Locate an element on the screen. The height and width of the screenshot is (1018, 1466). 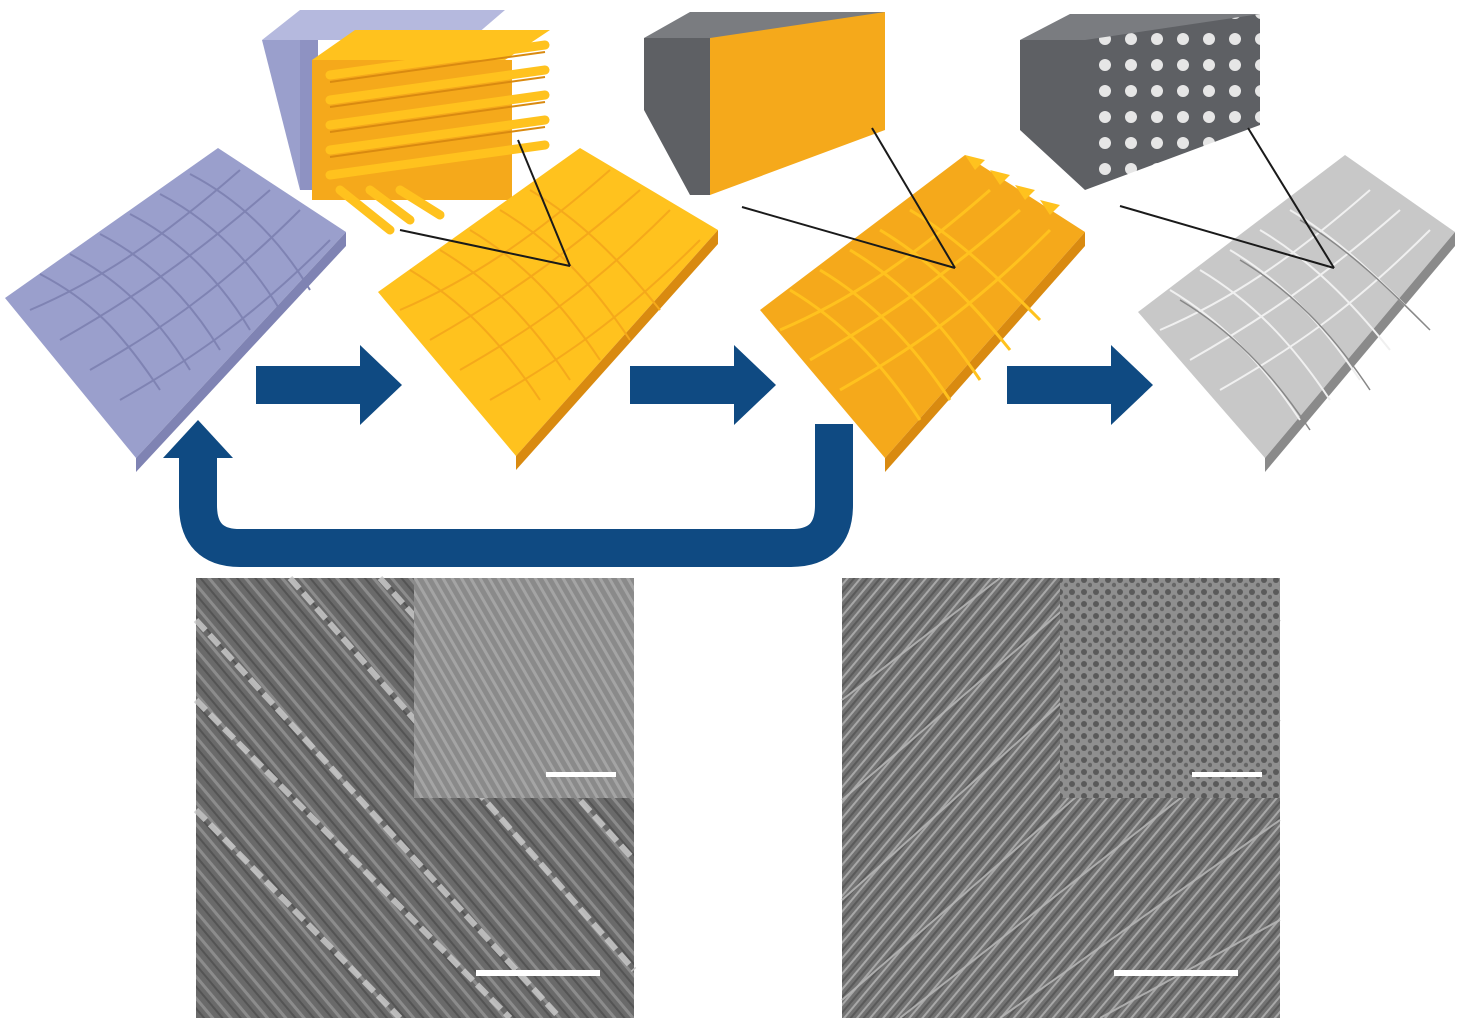
sem-left-inset is located at coordinates (524, 688).